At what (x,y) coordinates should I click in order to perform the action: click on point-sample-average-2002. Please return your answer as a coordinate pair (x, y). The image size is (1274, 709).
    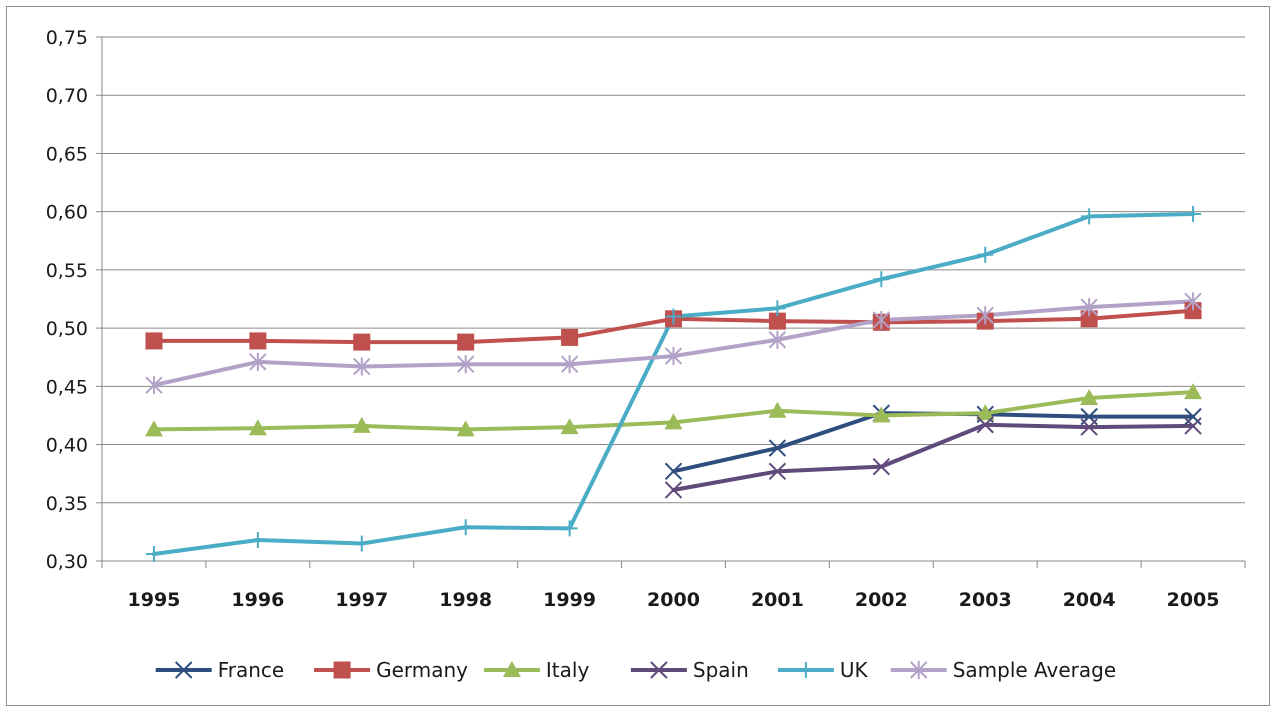
    Looking at the image, I should click on (881, 319).